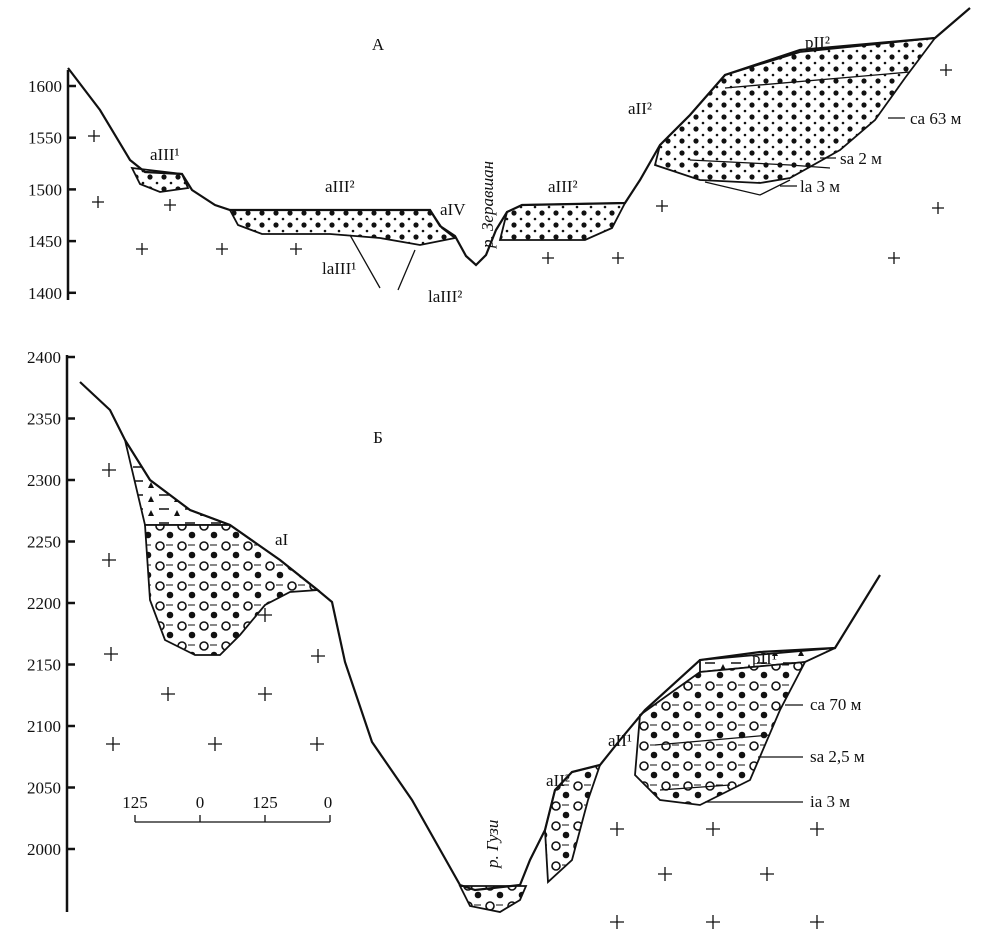 The width and height of the screenshot is (982, 937). I want to click on label: aI, so click(282, 539).